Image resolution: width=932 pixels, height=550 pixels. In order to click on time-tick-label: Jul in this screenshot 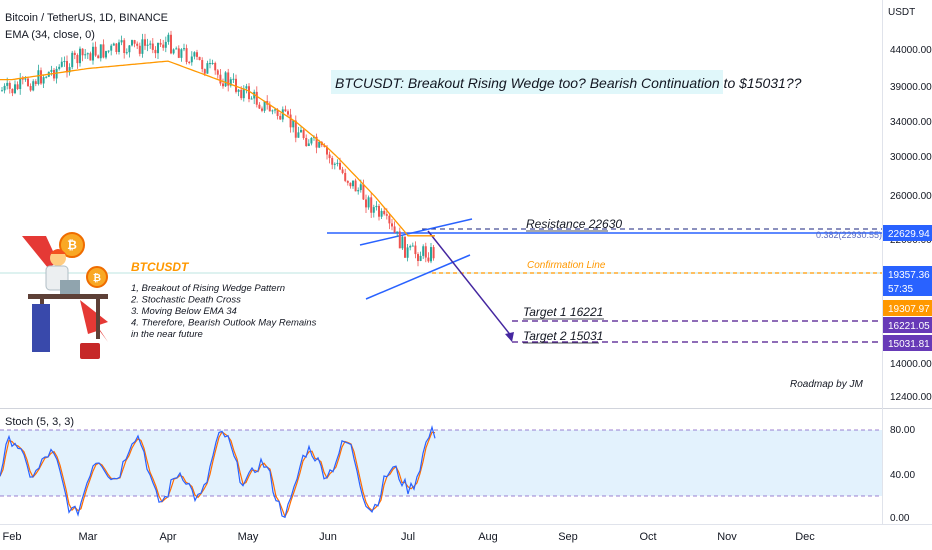, I will do `click(408, 537)`.